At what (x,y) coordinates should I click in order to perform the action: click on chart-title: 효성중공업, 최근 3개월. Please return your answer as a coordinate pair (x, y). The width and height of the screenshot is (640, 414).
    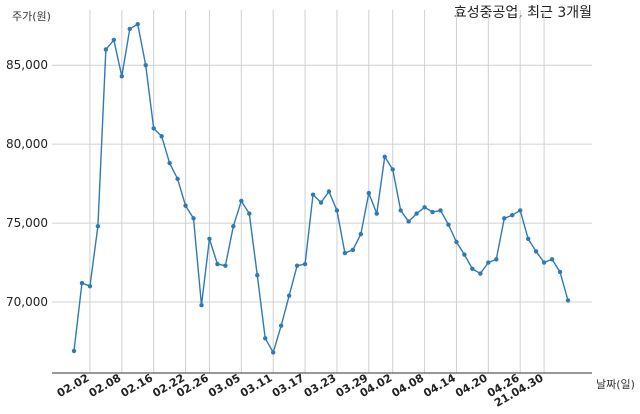
    Looking at the image, I should click on (523, 13).